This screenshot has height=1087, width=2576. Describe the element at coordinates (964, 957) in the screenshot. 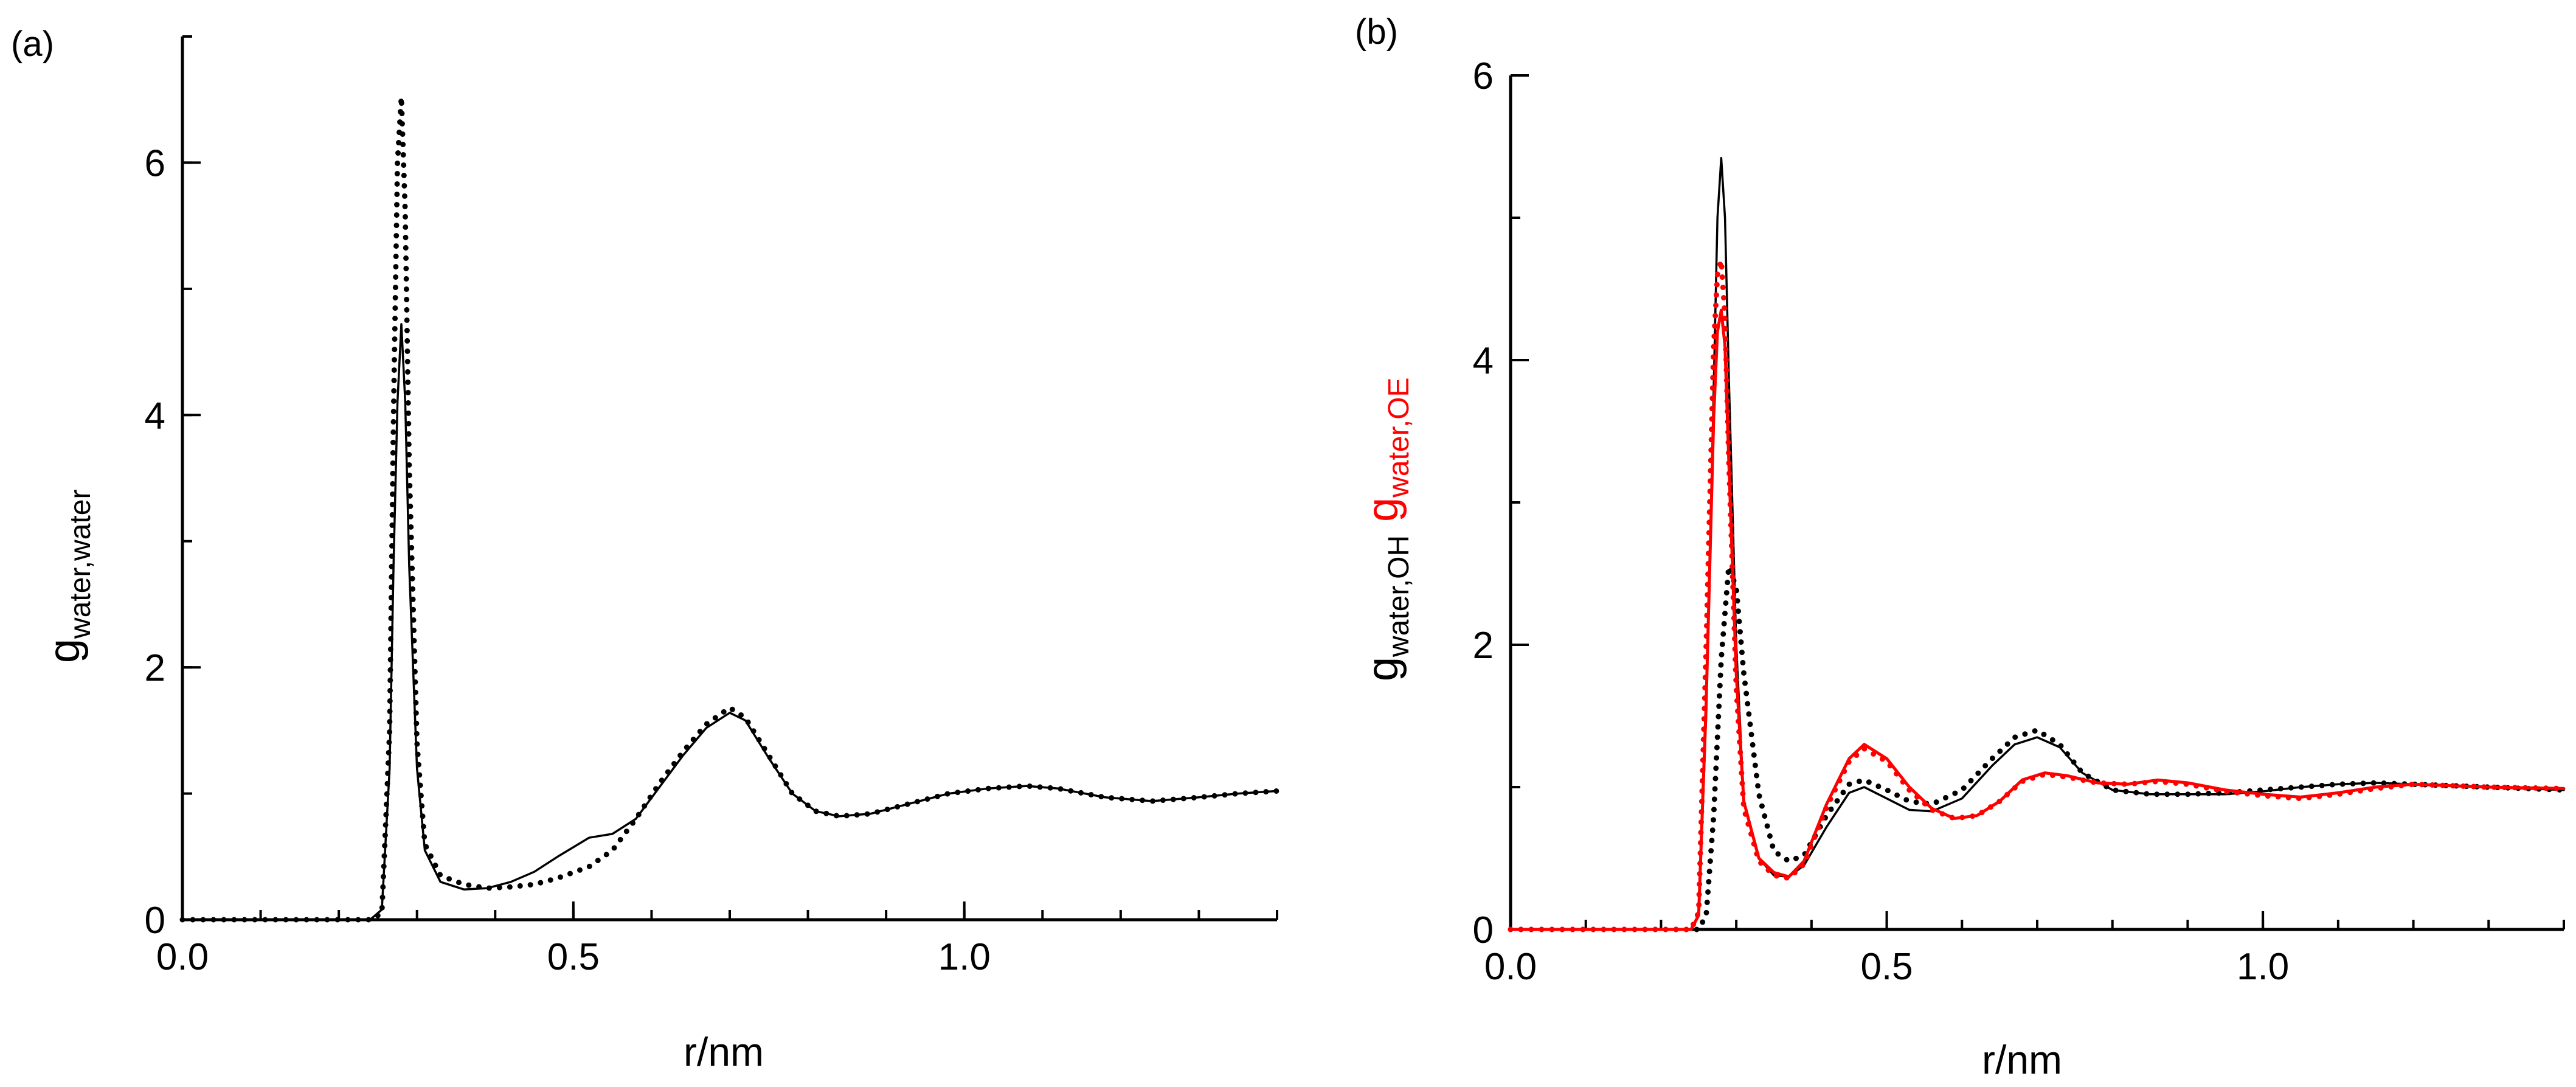

I see `x-tick-label-a: 1.0` at that location.